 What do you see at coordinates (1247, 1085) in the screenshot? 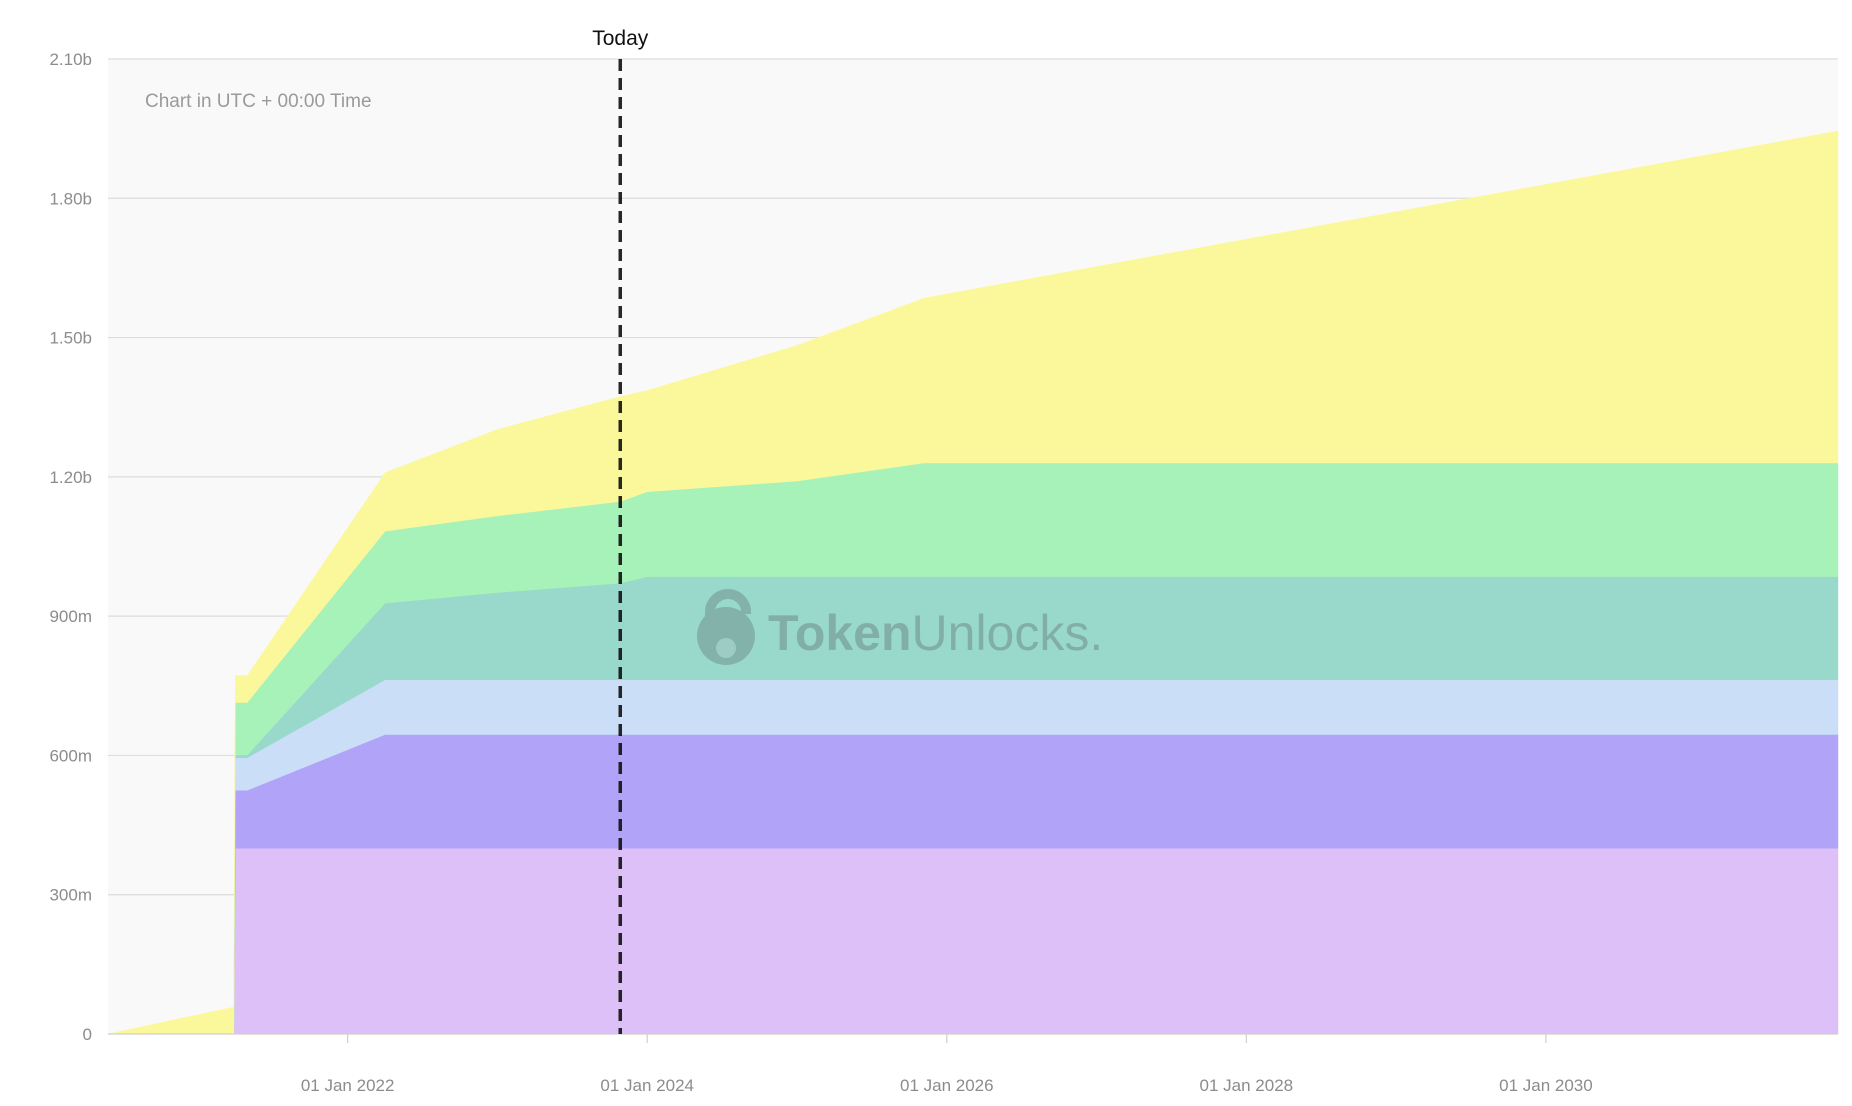
I see `x-tick-label-3: 01 Jan 2028` at bounding box center [1247, 1085].